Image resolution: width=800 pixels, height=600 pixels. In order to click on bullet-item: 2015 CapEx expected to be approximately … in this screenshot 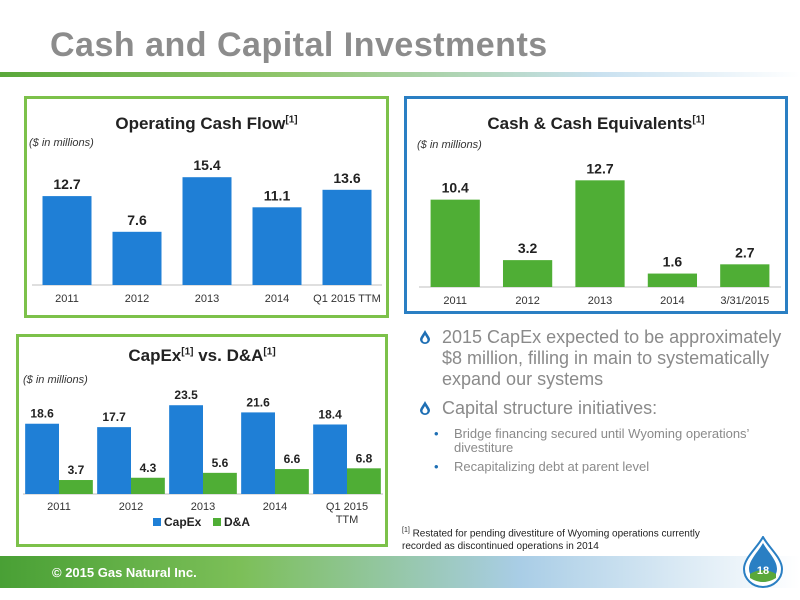, I will do `click(605, 358)`.